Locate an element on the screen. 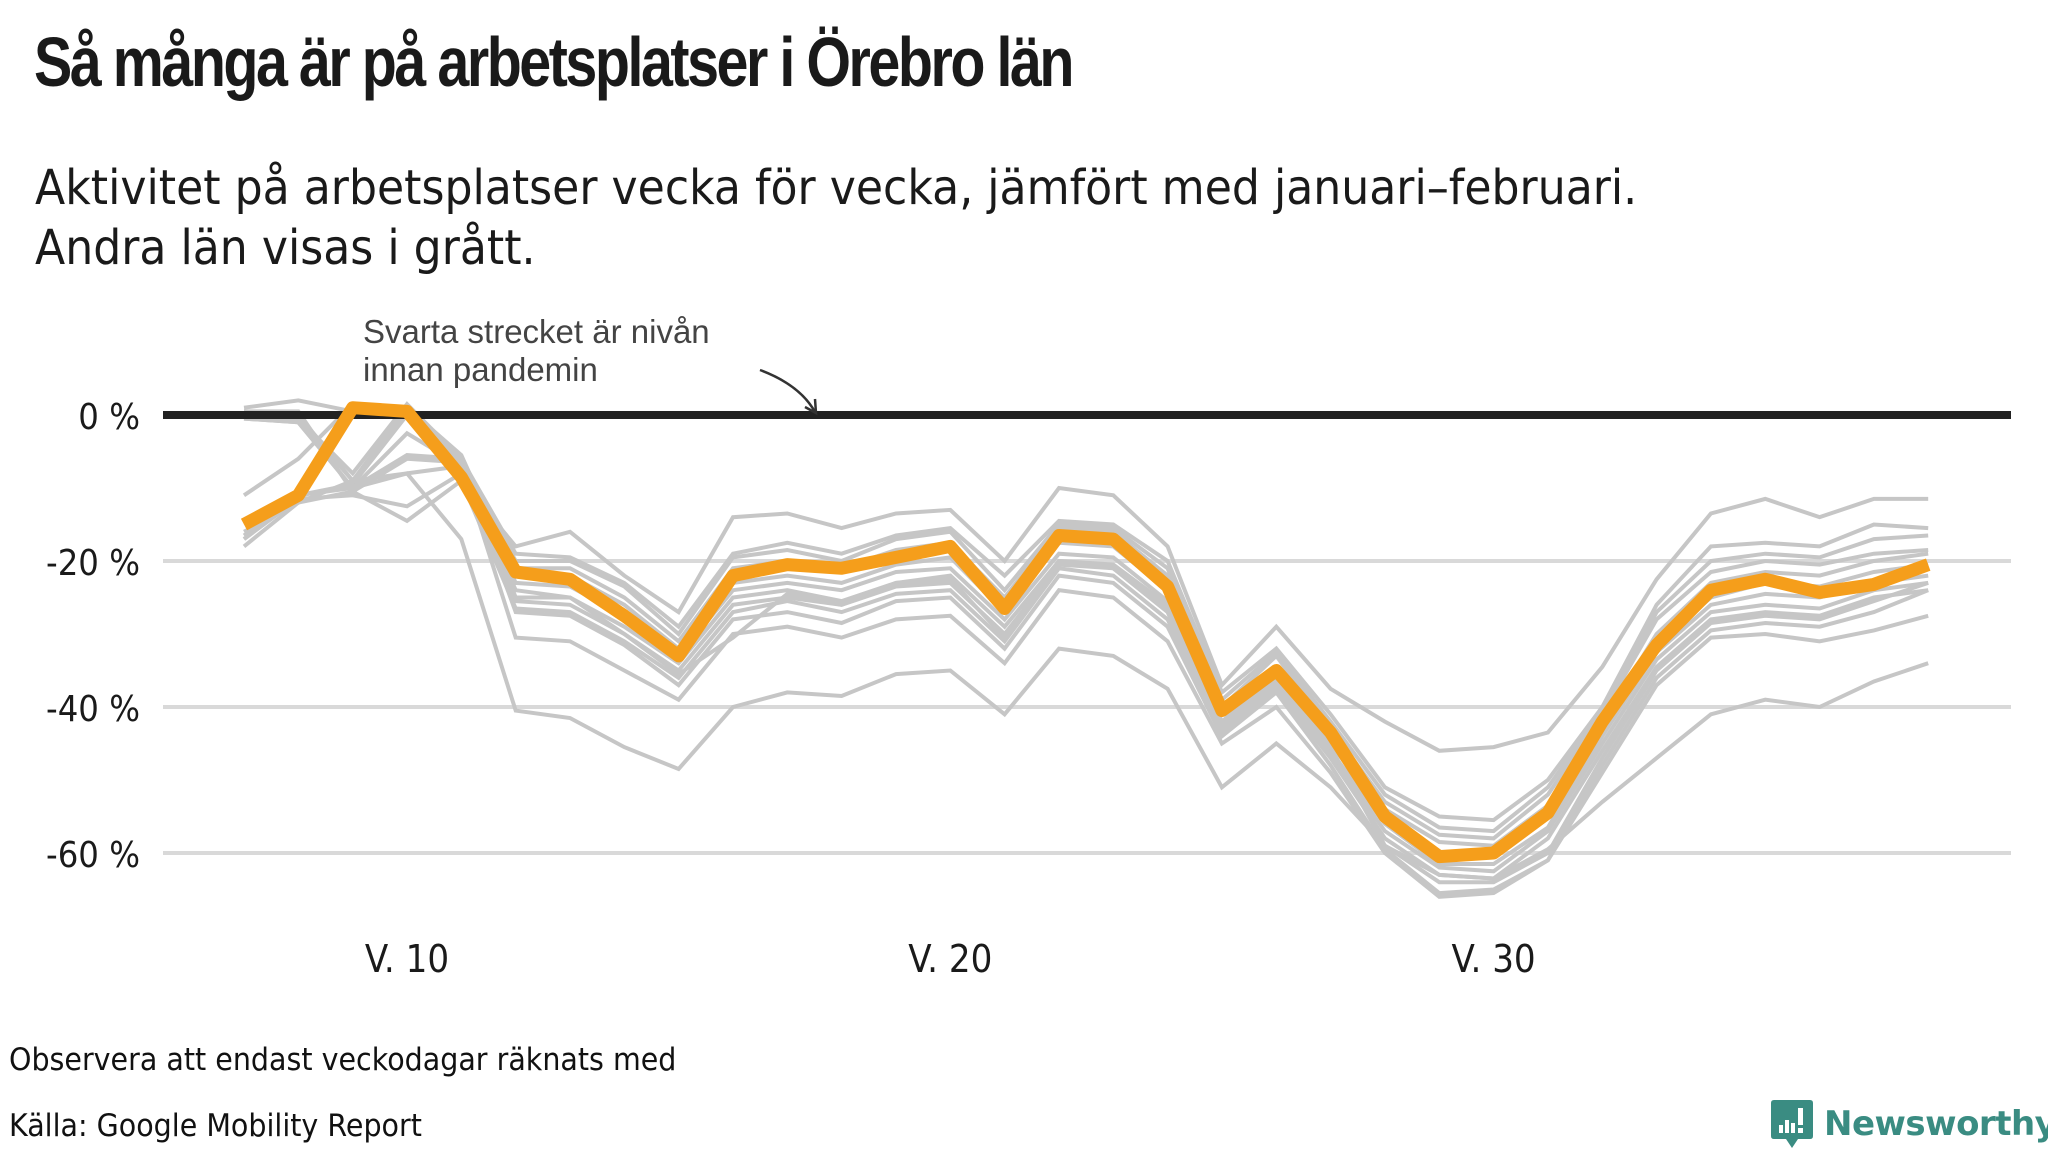 The height and width of the screenshot is (1152, 2048). x-tick-label: V. 10 is located at coordinates (407, 958).